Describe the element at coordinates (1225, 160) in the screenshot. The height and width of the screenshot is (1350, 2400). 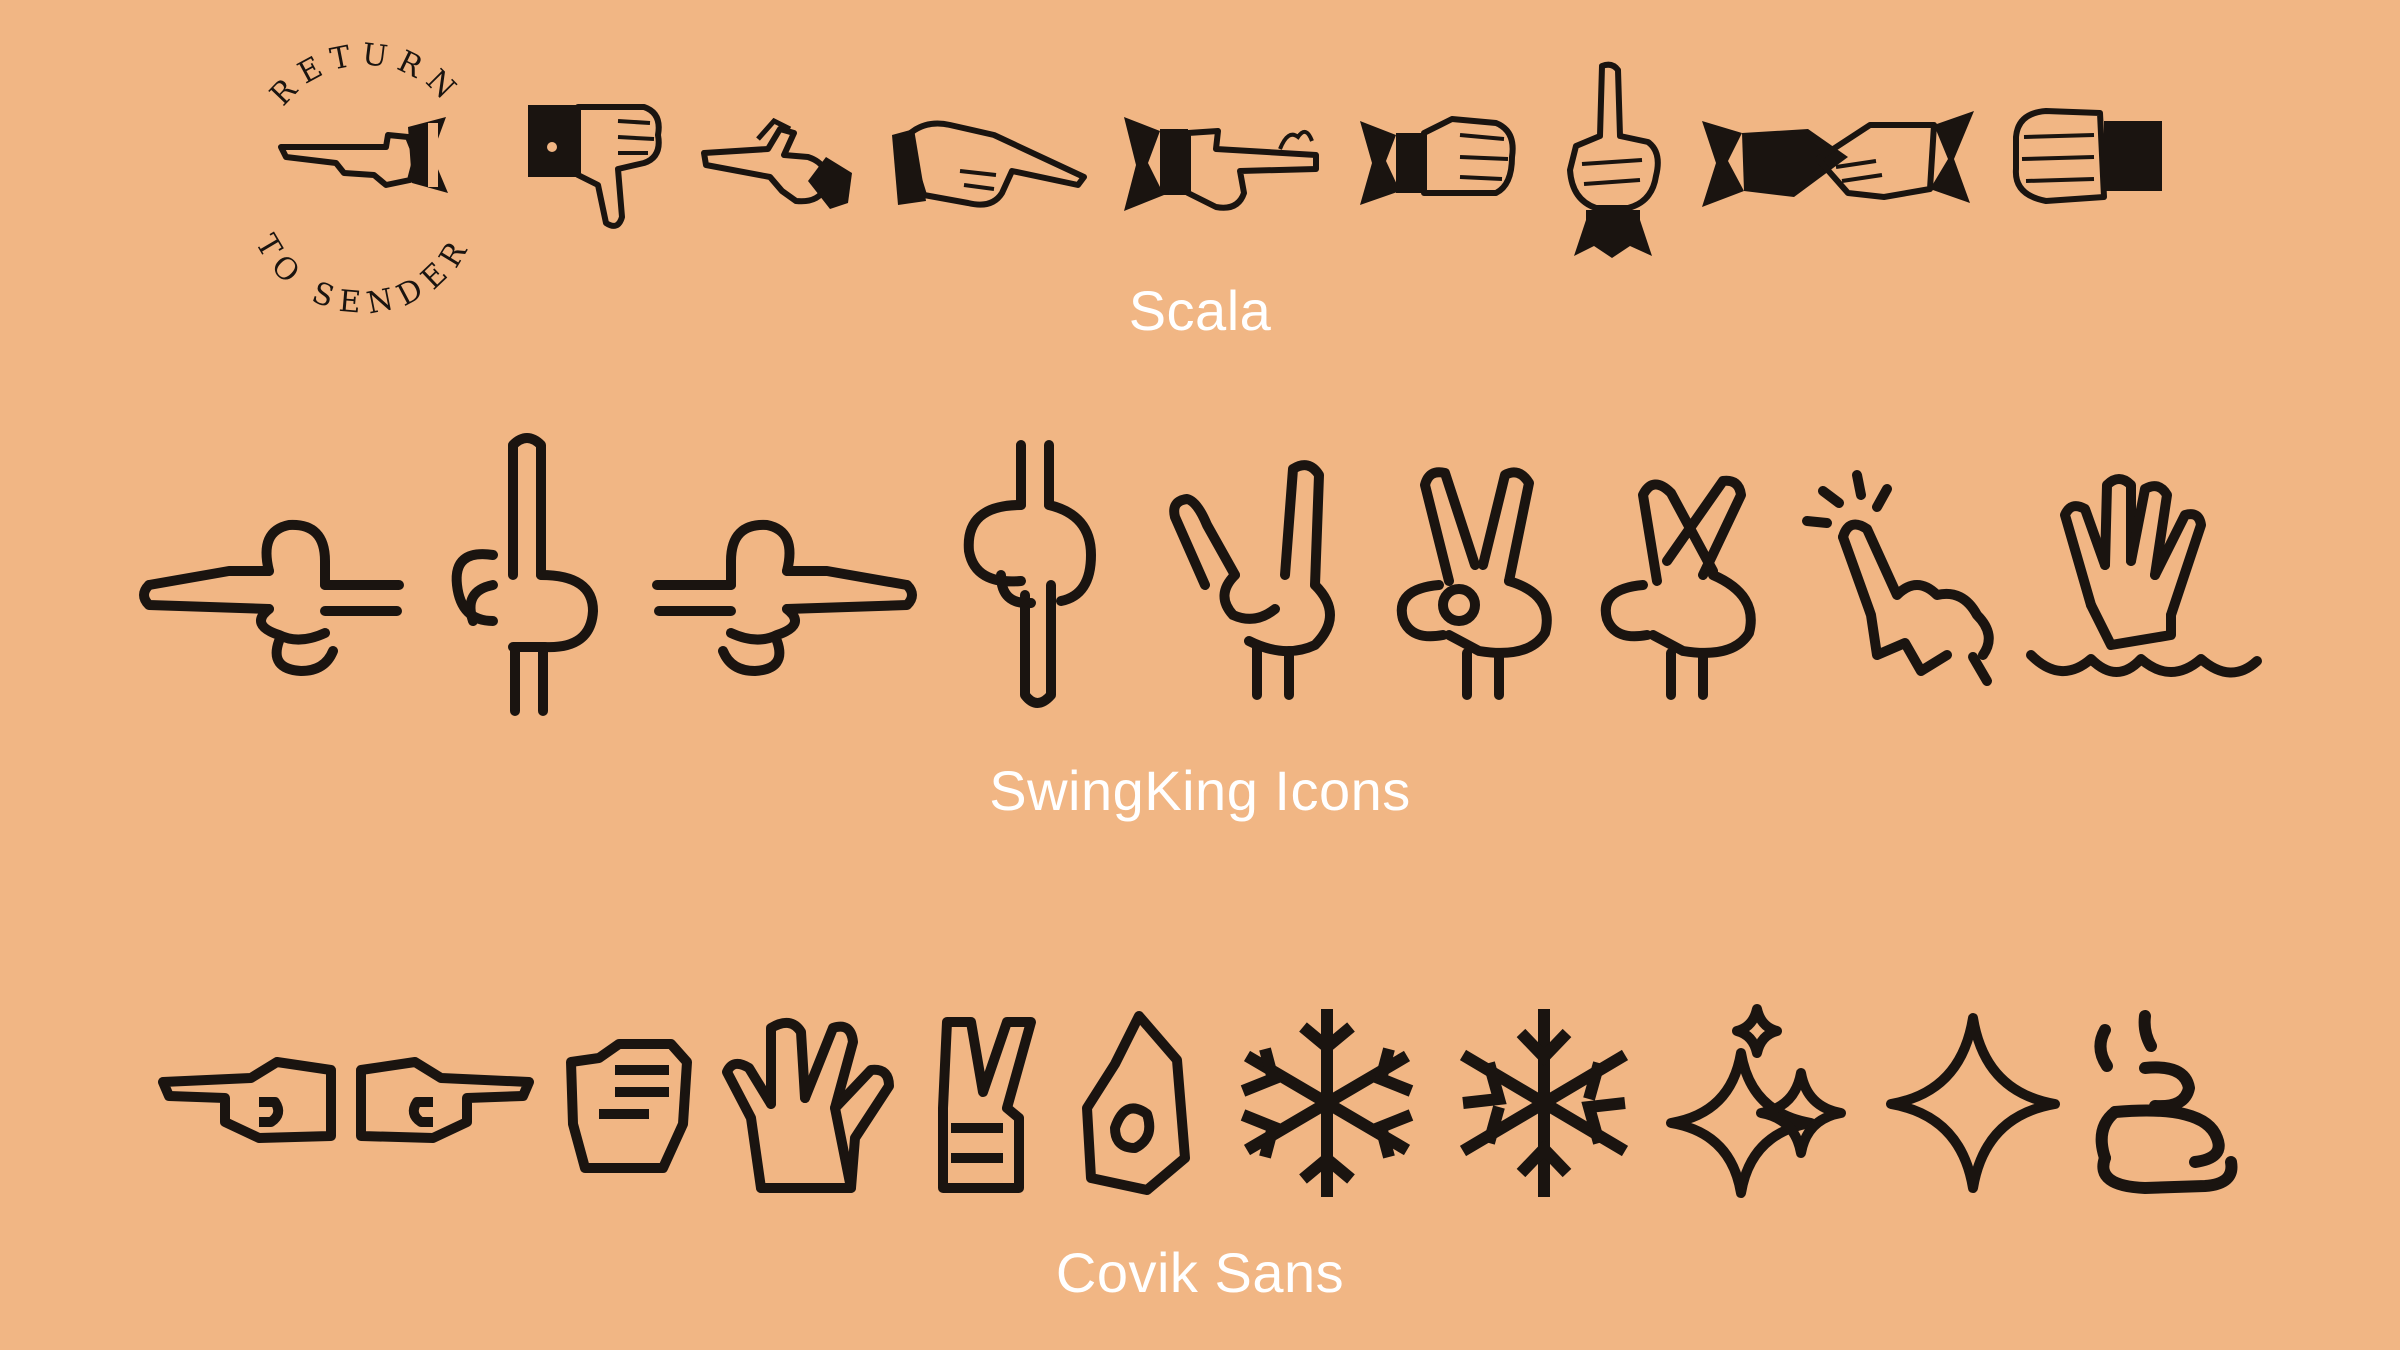
I see `finger-string-icon` at that location.